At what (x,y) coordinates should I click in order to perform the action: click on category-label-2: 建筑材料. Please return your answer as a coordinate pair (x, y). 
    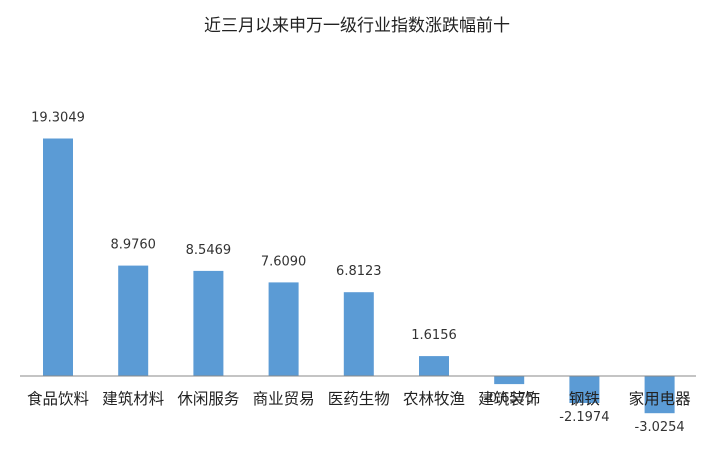
    Looking at the image, I should click on (133, 399).